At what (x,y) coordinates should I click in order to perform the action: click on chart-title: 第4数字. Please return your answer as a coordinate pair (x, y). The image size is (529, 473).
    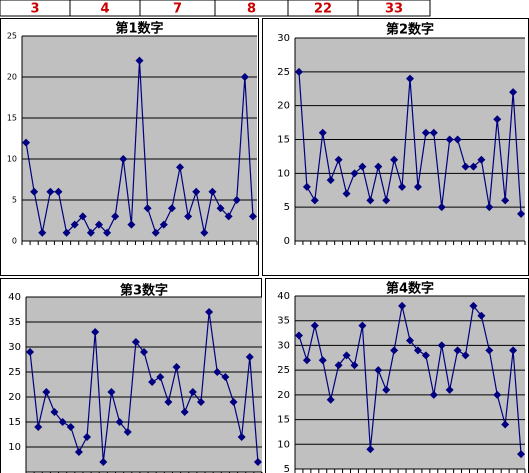
    Looking at the image, I should click on (410, 289).